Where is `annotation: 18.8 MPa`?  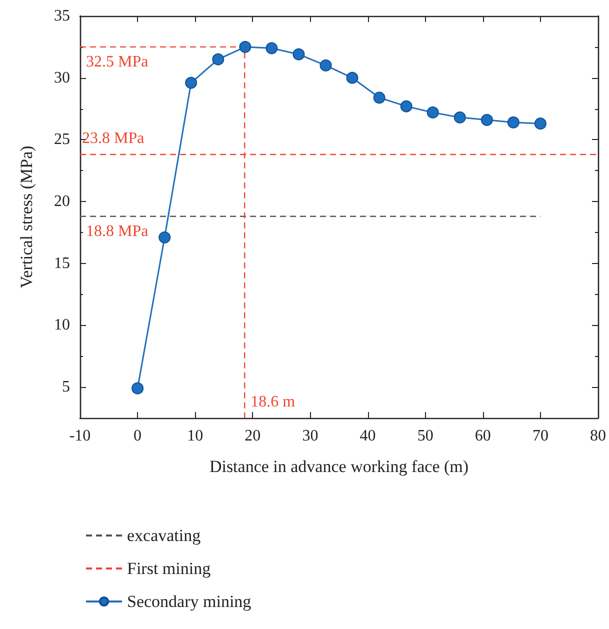
annotation: 18.8 MPa is located at coordinates (117, 231).